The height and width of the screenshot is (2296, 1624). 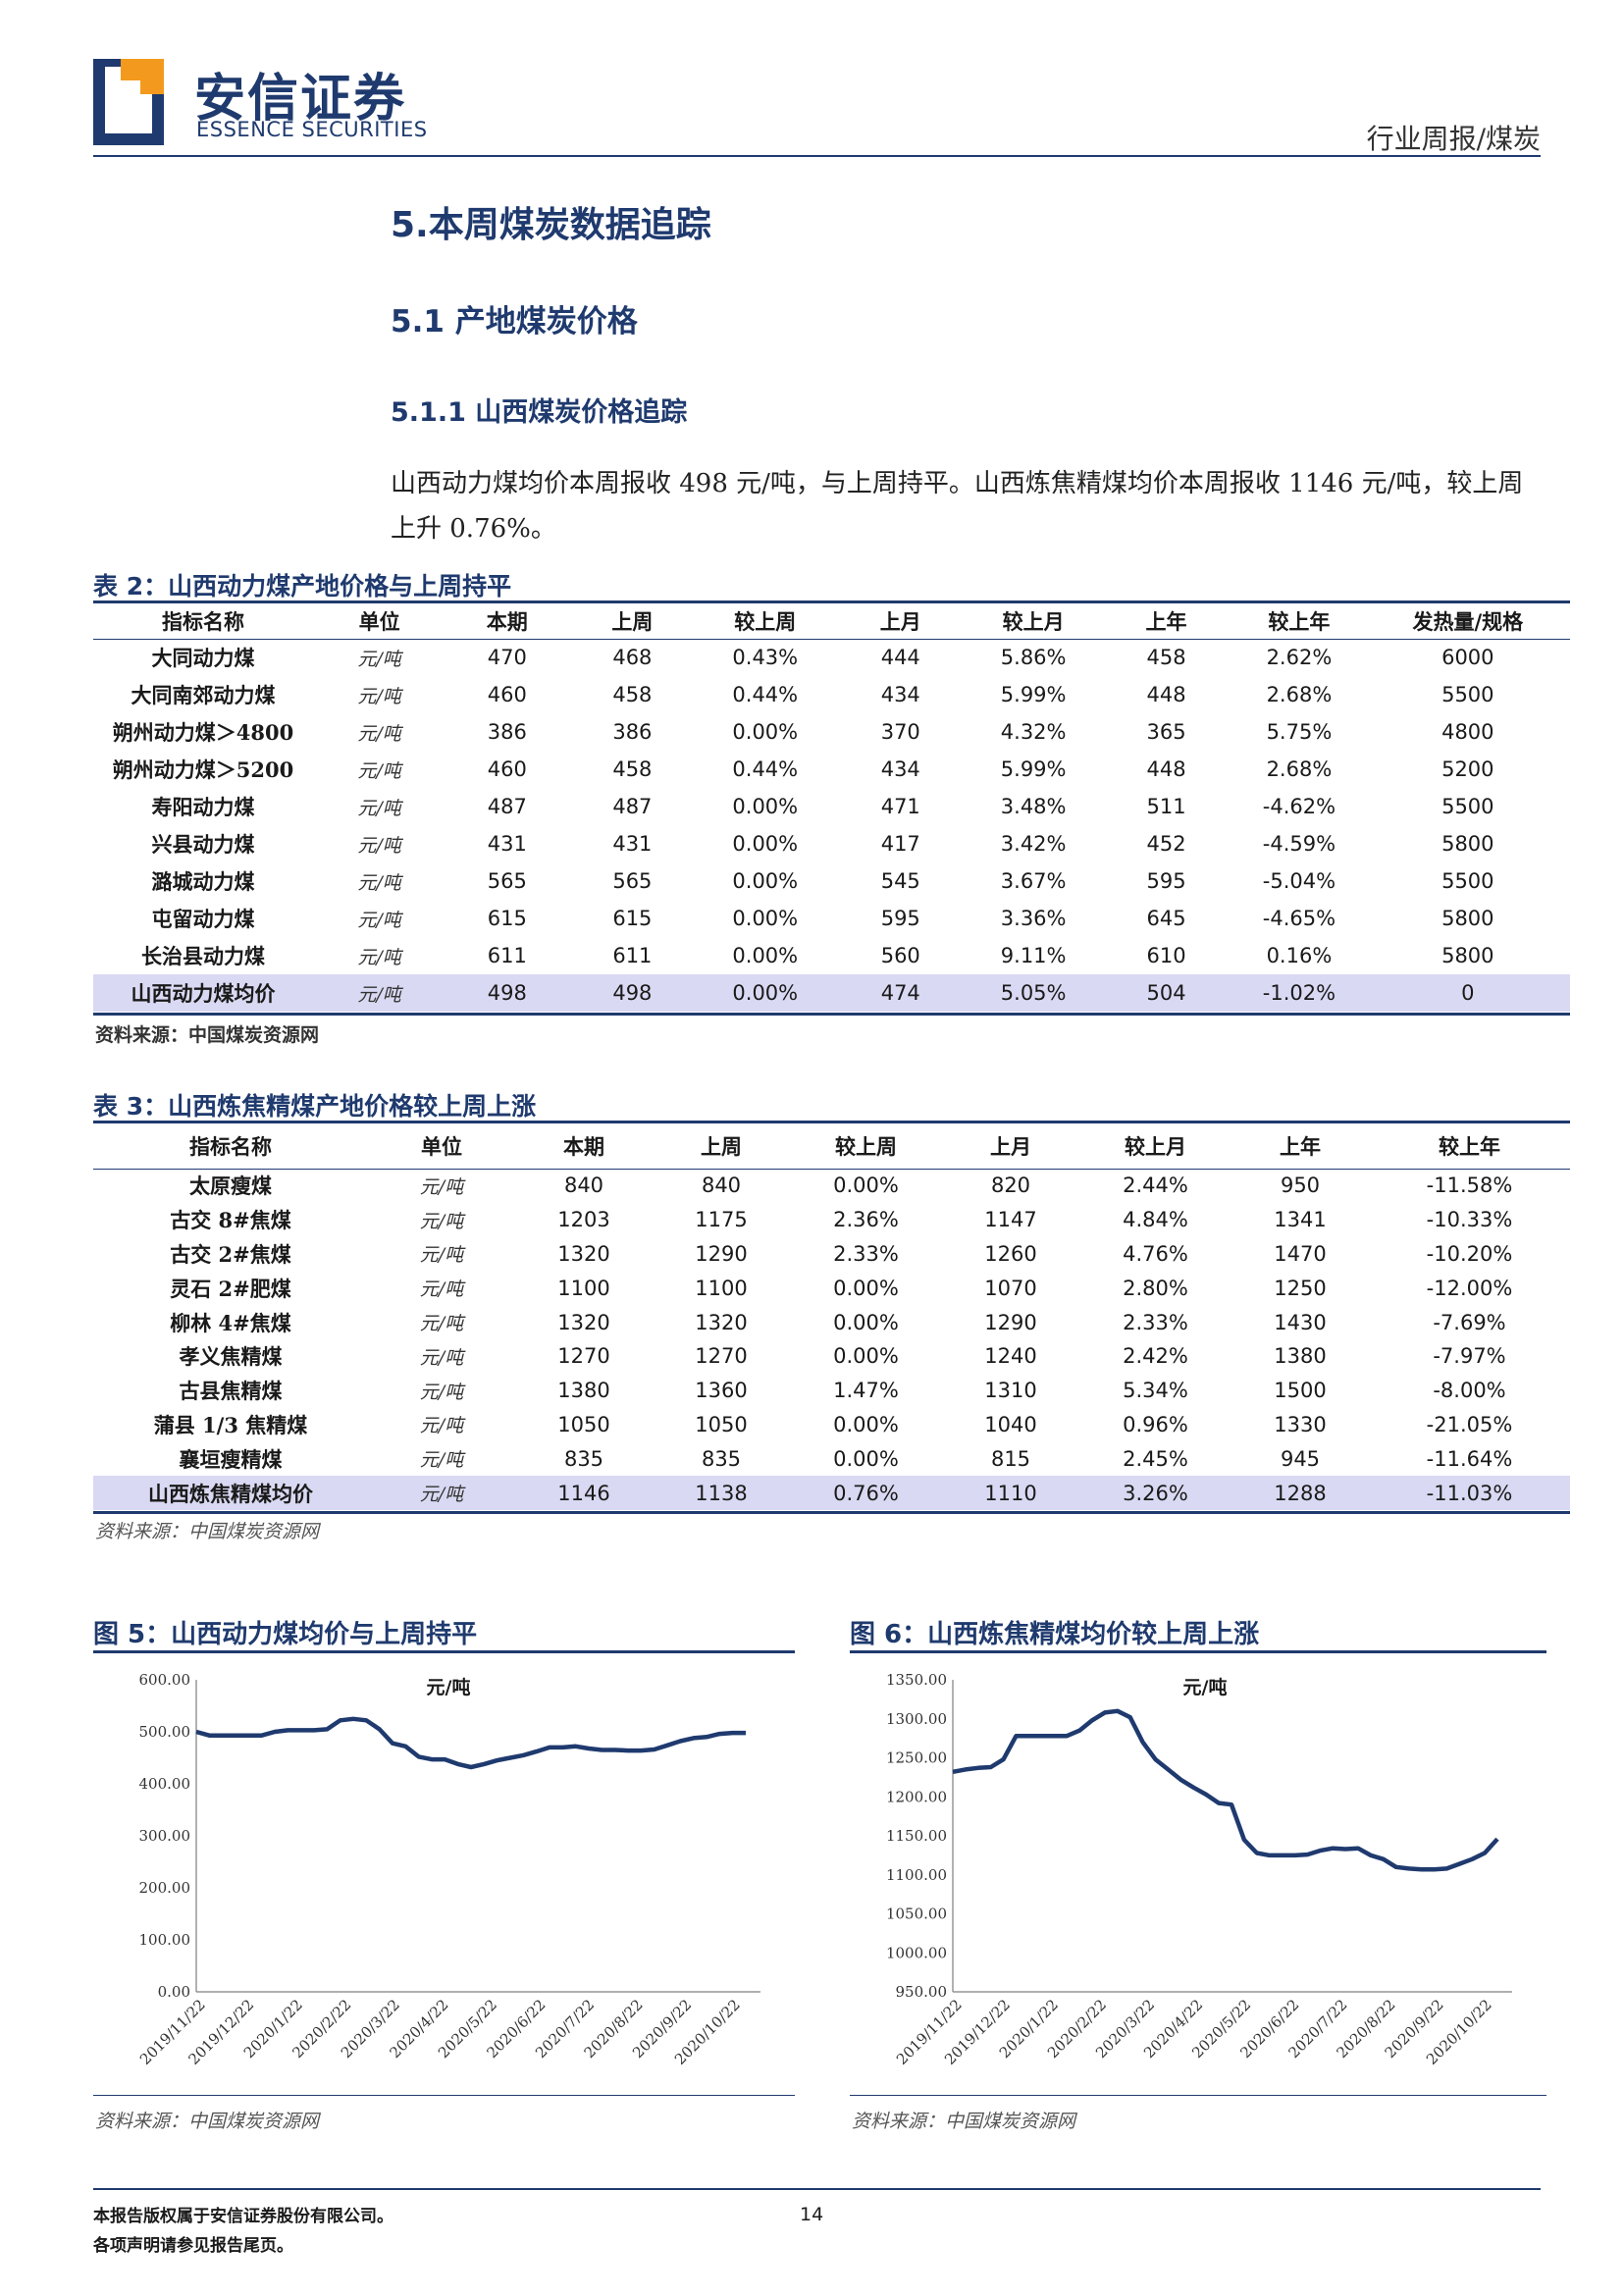 I want to click on footer-disclaimer: 本报告版权属于安信证券股份有限公司。 各项声明请参见报告尾页。, so click(x=243, y=2231).